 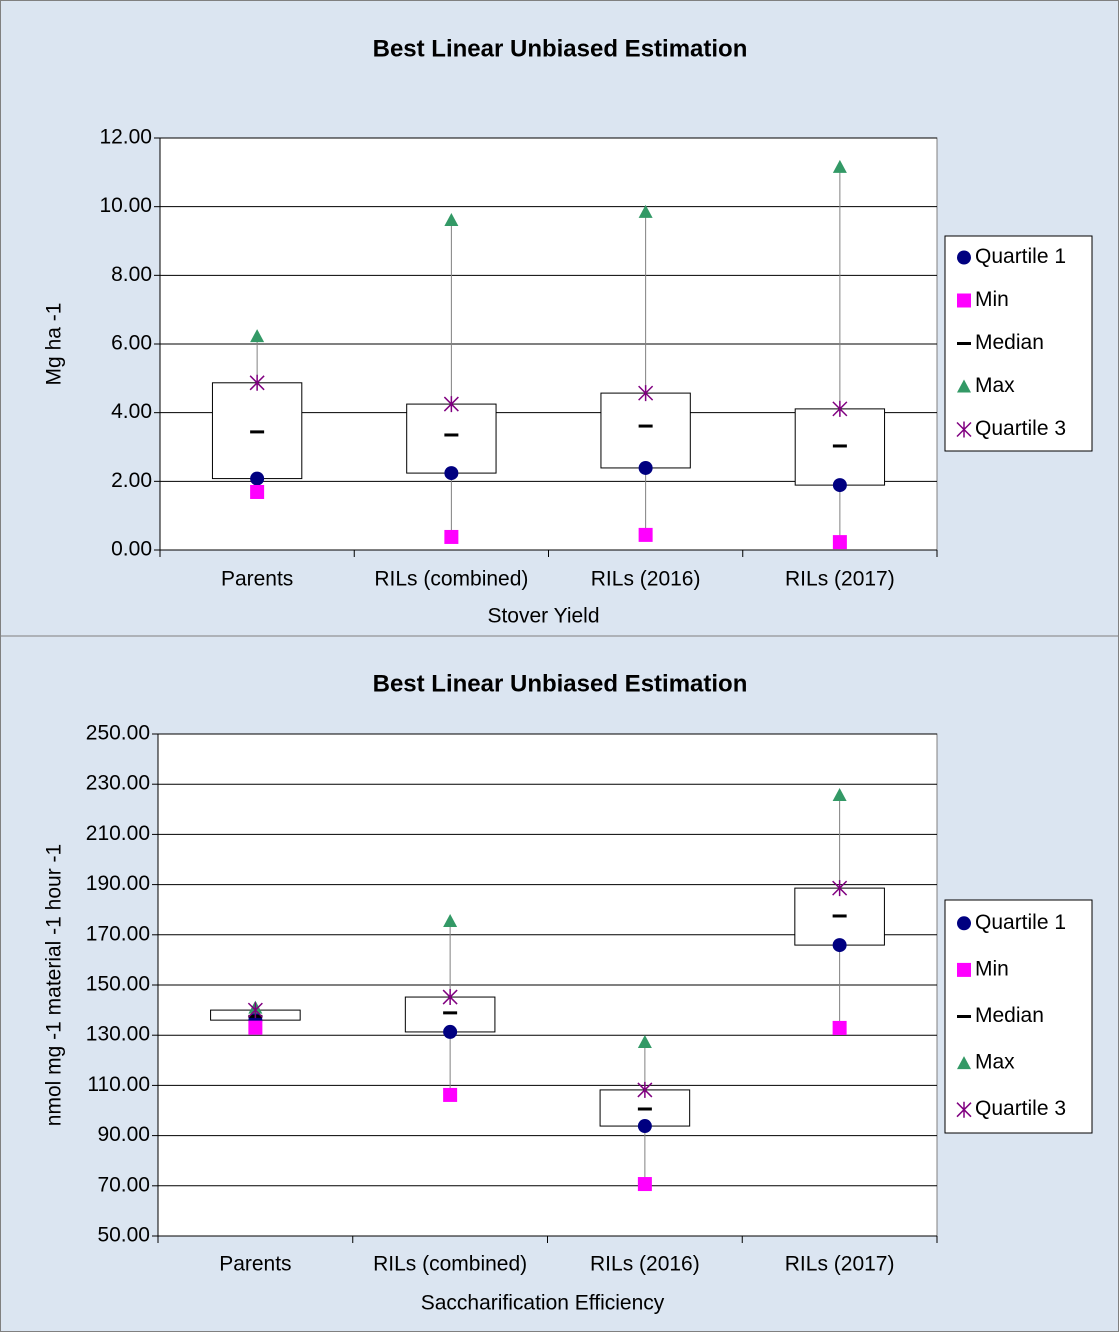 I want to click on y-tick-label: 90.00, so click(x=123, y=1134).